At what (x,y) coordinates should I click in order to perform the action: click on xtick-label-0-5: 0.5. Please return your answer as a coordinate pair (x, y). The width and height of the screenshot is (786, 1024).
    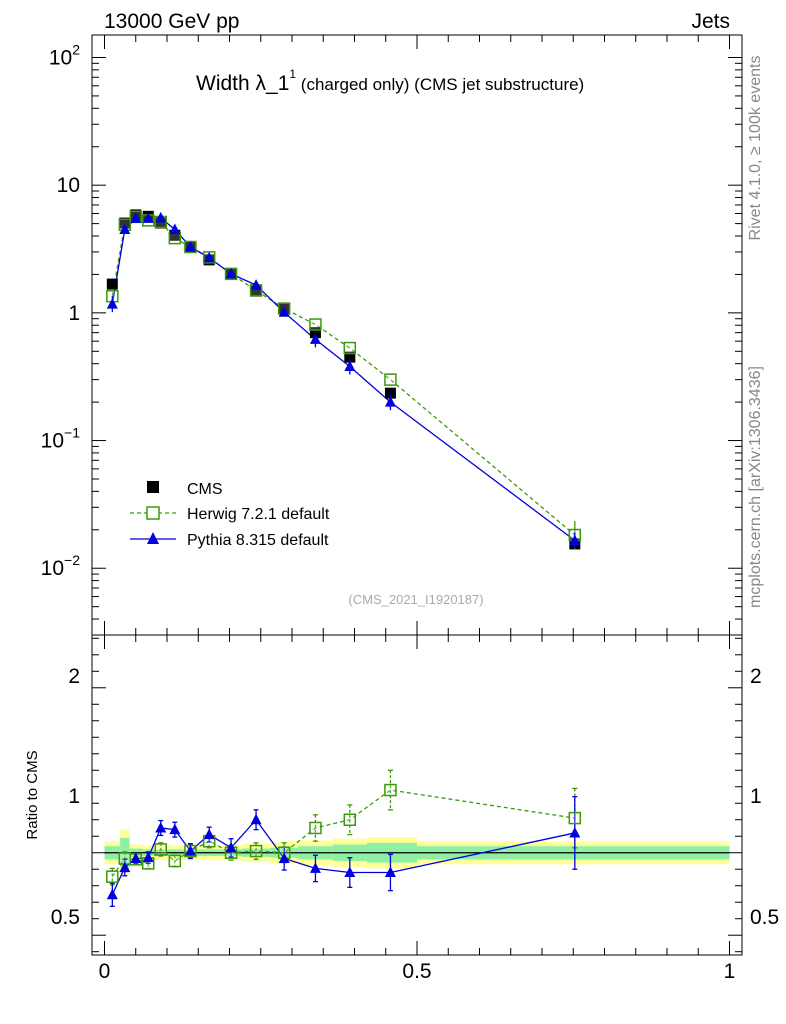
    Looking at the image, I should click on (416, 971).